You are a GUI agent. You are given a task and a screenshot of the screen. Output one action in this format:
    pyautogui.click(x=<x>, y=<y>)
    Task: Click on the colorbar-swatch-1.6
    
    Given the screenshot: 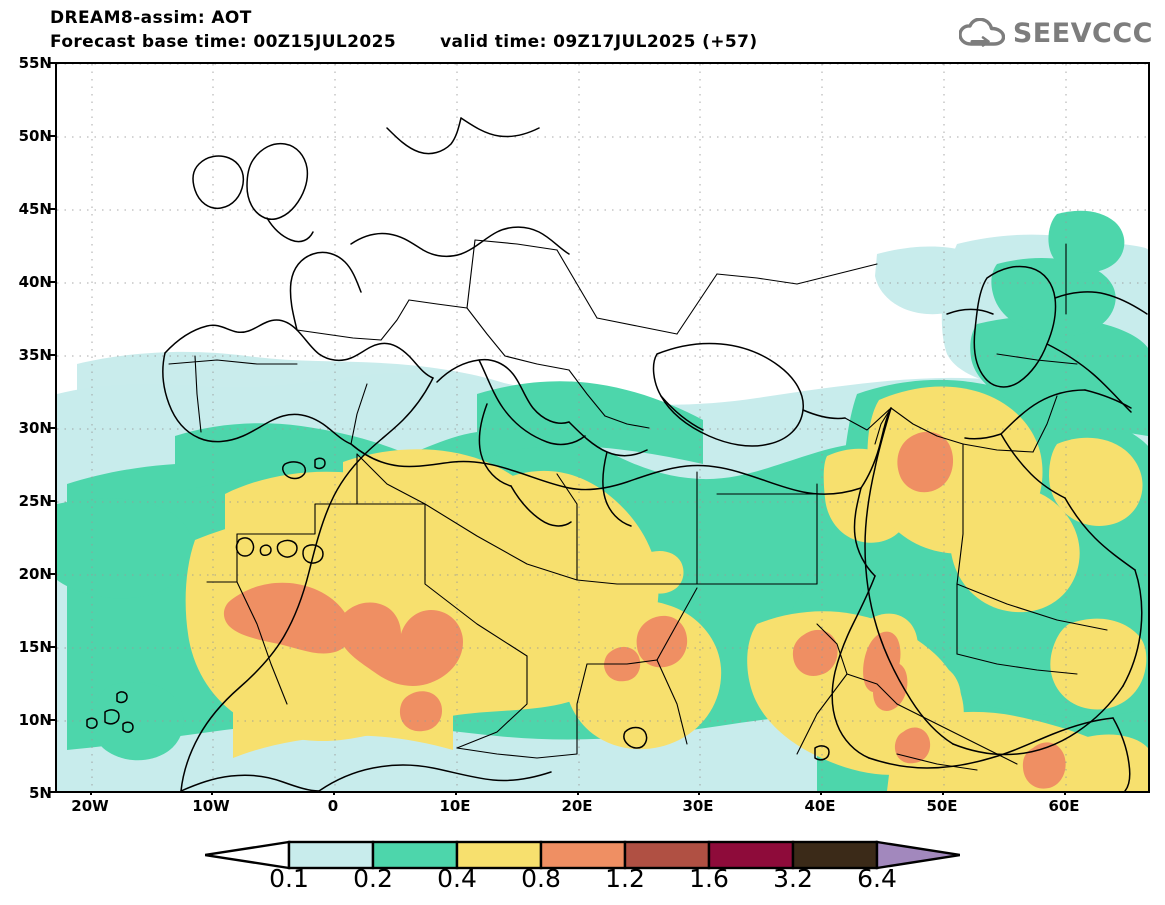 What is the action you would take?
    pyautogui.click(x=751, y=855)
    